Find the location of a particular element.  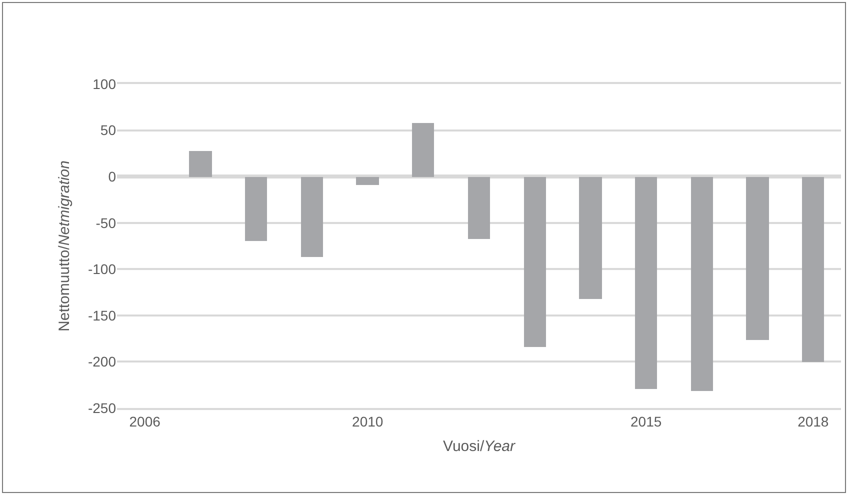

y-tick-label: 50 is located at coordinates (108, 130).